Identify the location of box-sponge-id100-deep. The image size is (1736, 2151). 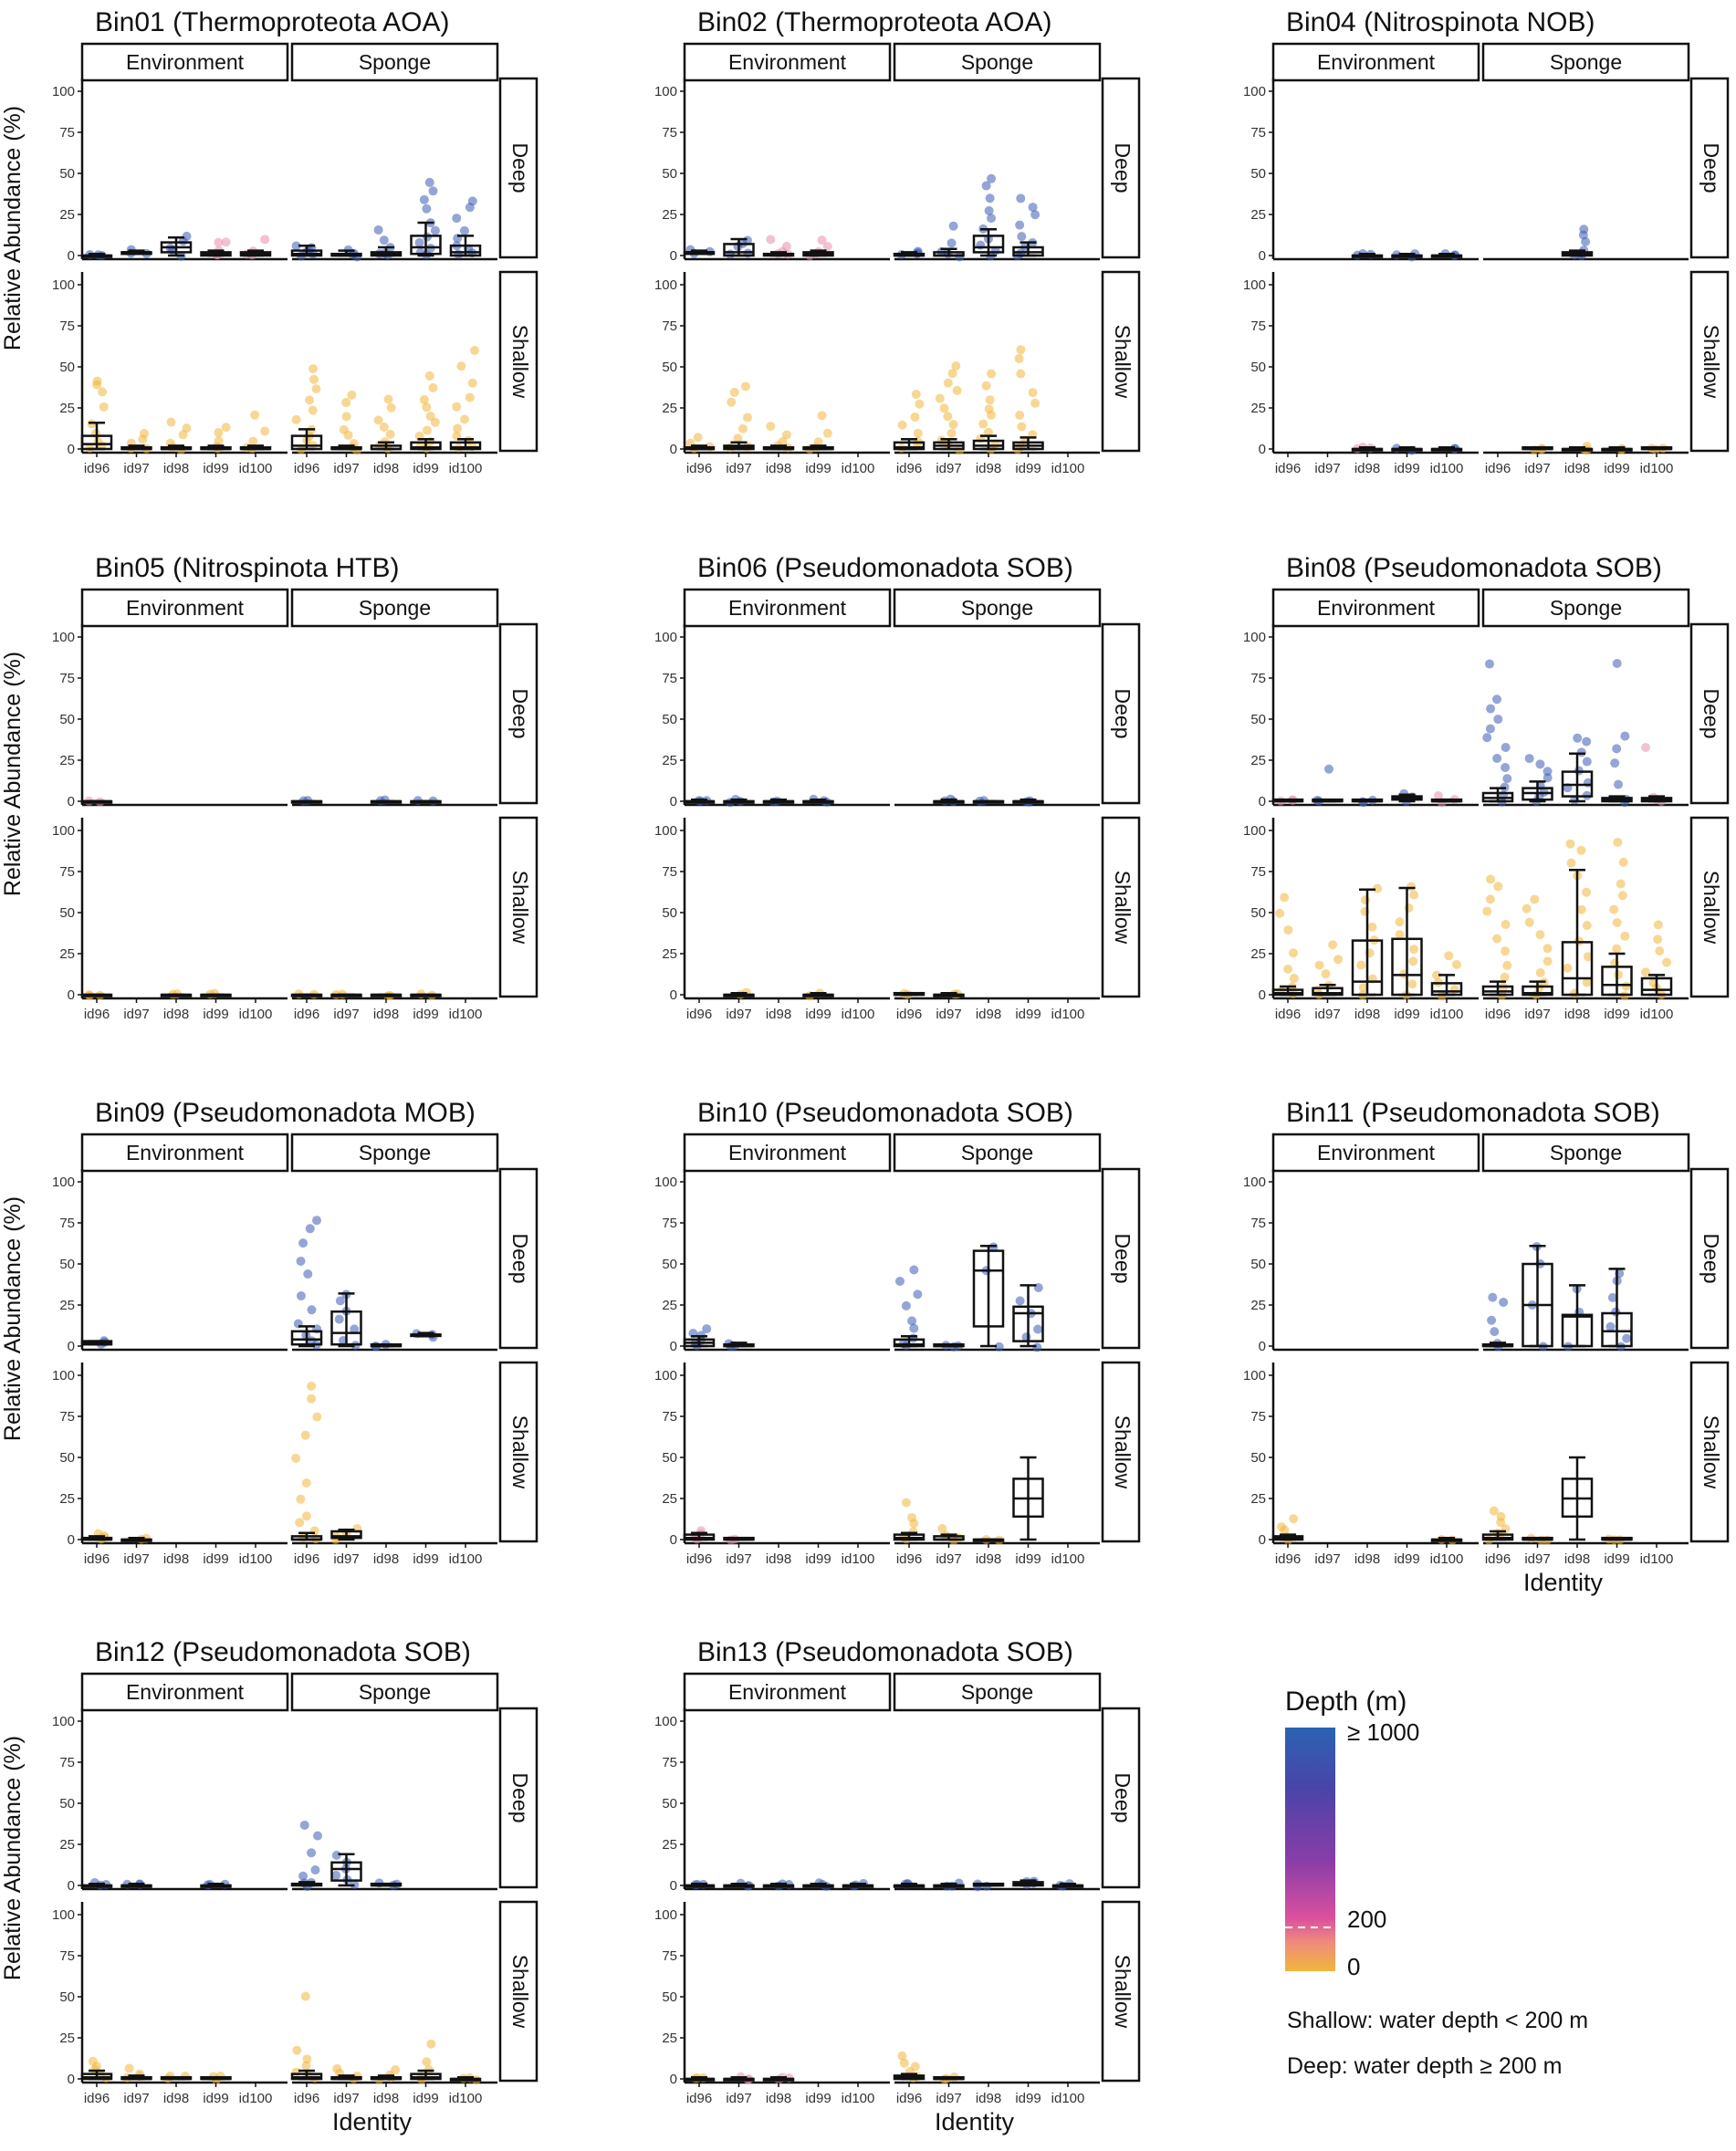
(1656, 775).